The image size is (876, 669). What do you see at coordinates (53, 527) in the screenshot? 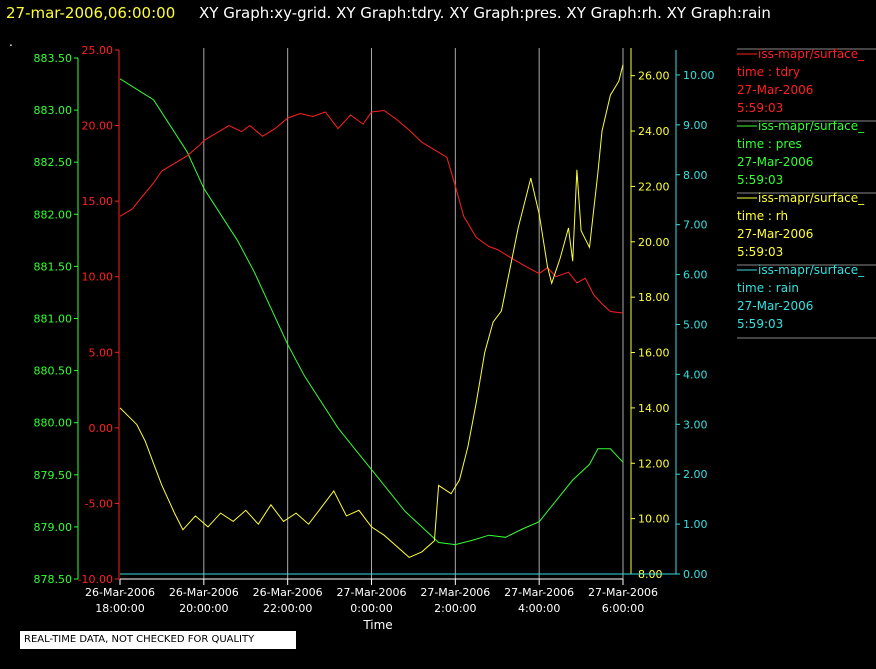
I see `pres-tick-label: 879.00` at bounding box center [53, 527].